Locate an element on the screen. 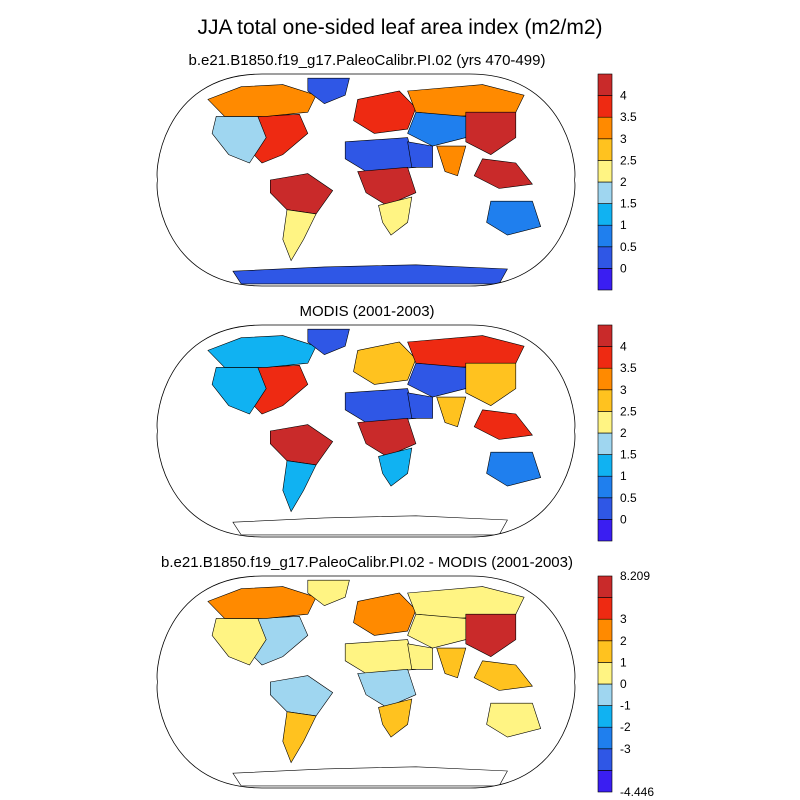  map-outline is located at coordinates (366, 180).